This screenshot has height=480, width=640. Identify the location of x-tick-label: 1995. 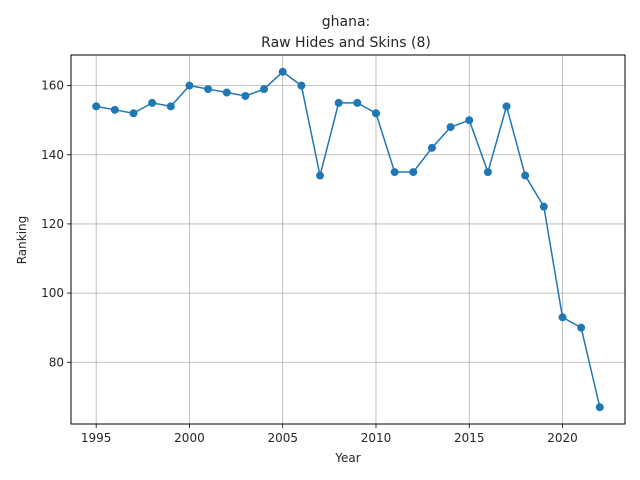
(96, 438).